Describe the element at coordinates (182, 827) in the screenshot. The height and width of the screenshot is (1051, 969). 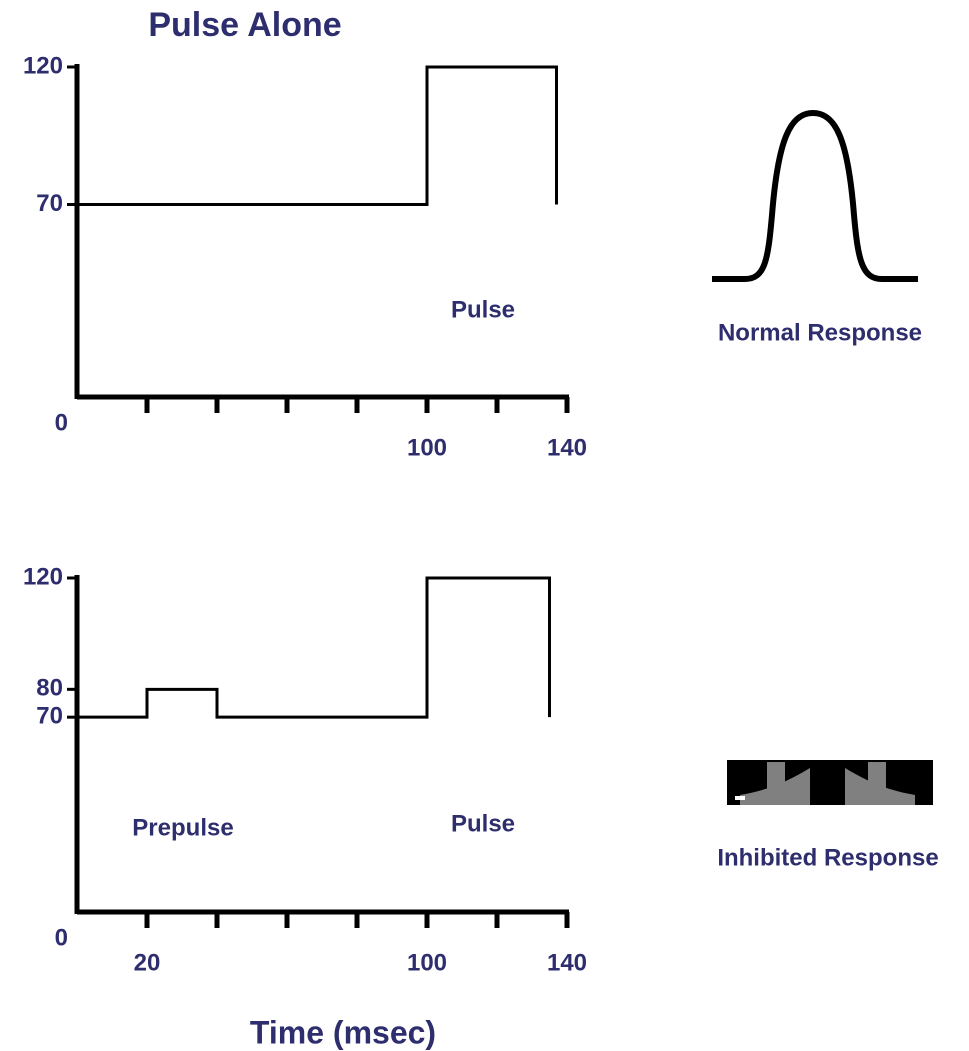
I see `annotation: Prepulse` at that location.